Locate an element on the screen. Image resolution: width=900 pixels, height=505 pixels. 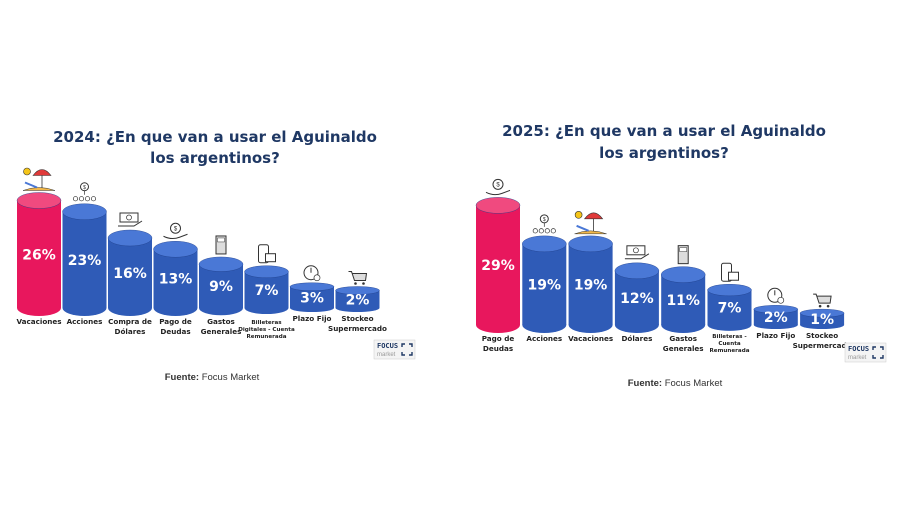
value-label: 26% is located at coordinates (39, 255).